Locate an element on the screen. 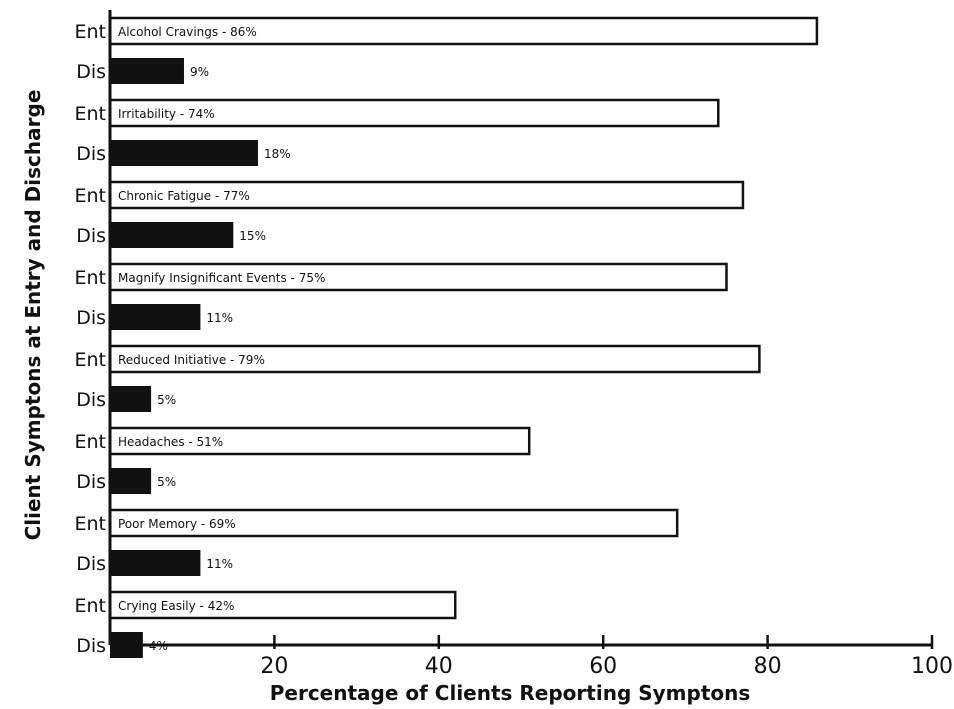 This screenshot has width=954, height=709. entry-bar-label: Magnify Insignificant Events - 75% is located at coordinates (221, 278).